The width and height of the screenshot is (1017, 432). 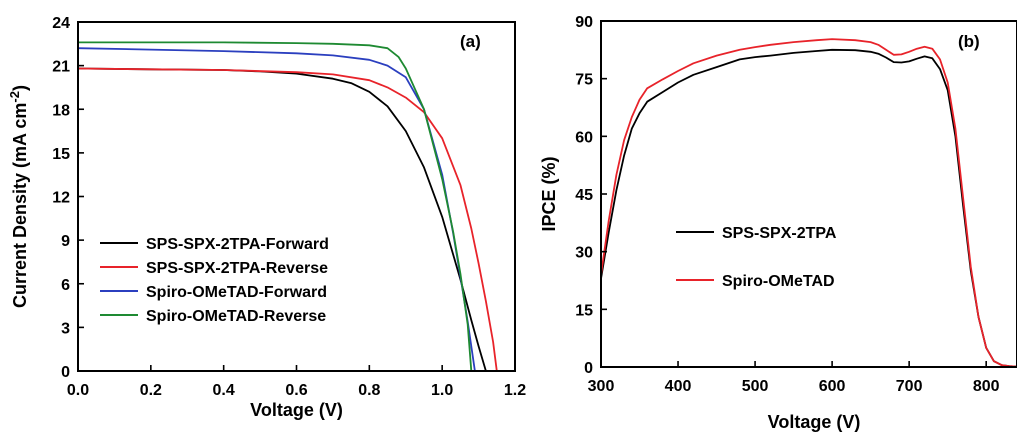 What do you see at coordinates (65, 328) in the screenshot?
I see `panel-a-ytick-label: 3` at bounding box center [65, 328].